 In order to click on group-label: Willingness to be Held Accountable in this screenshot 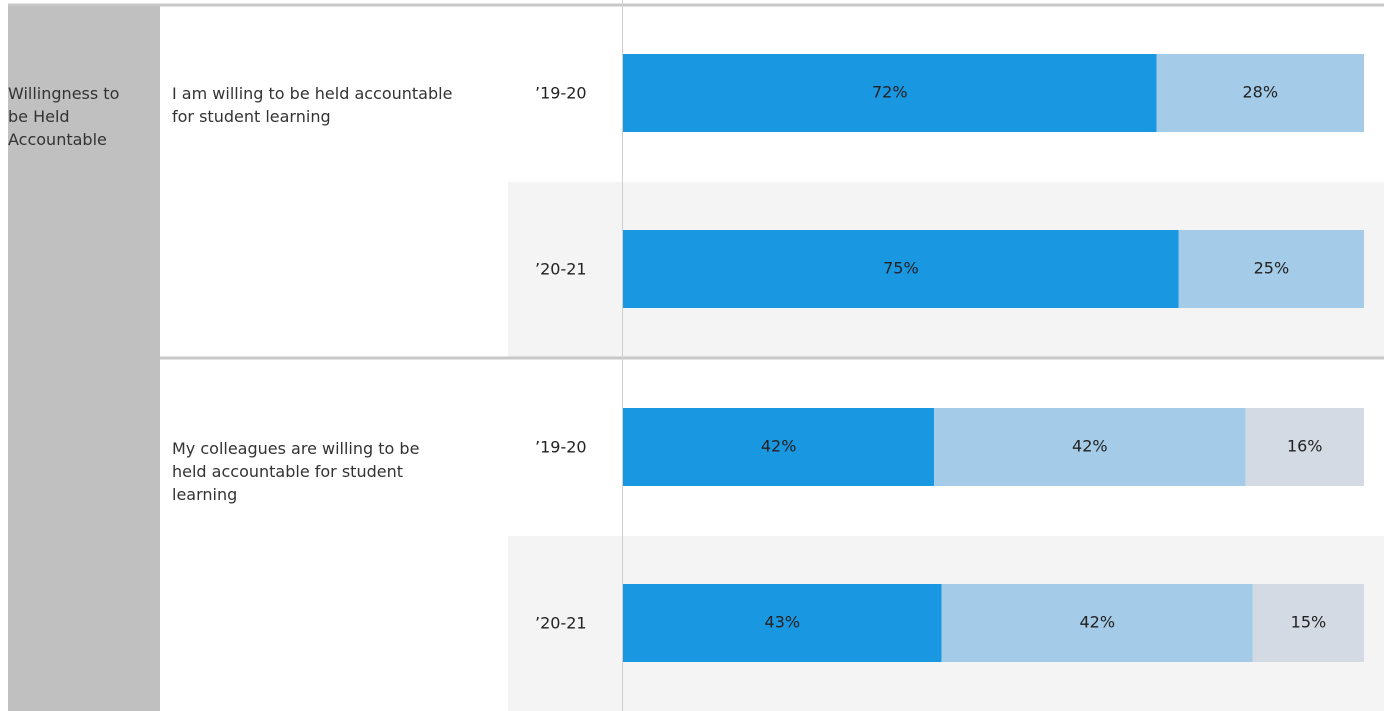, I will do `click(64, 116)`.